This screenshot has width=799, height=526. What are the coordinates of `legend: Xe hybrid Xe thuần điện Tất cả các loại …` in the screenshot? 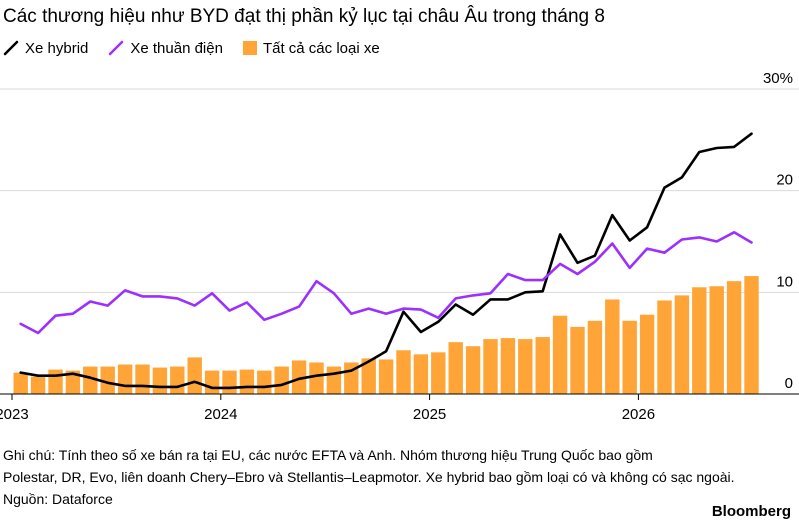 It's located at (201, 48).